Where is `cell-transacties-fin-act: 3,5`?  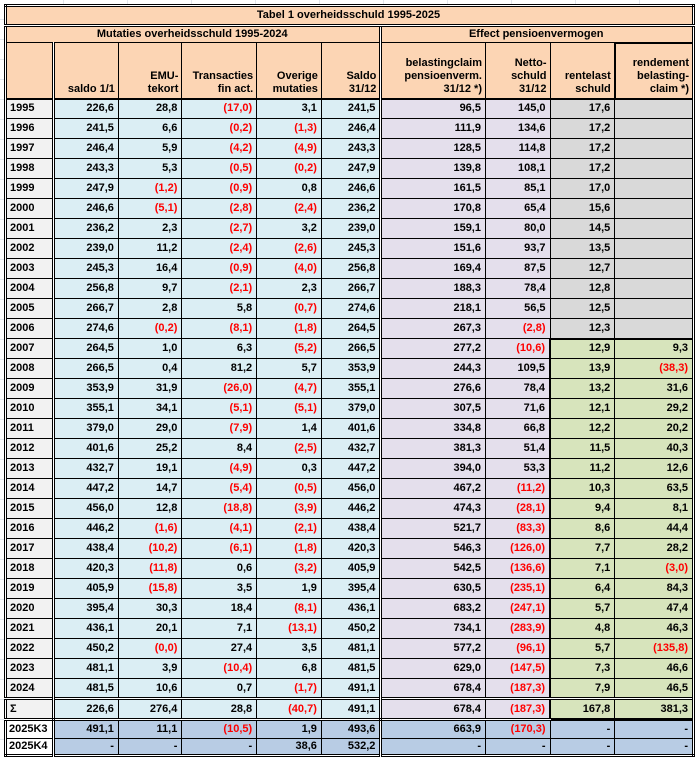 cell-transacties-fin-act: 3,5 is located at coordinates (219, 588).